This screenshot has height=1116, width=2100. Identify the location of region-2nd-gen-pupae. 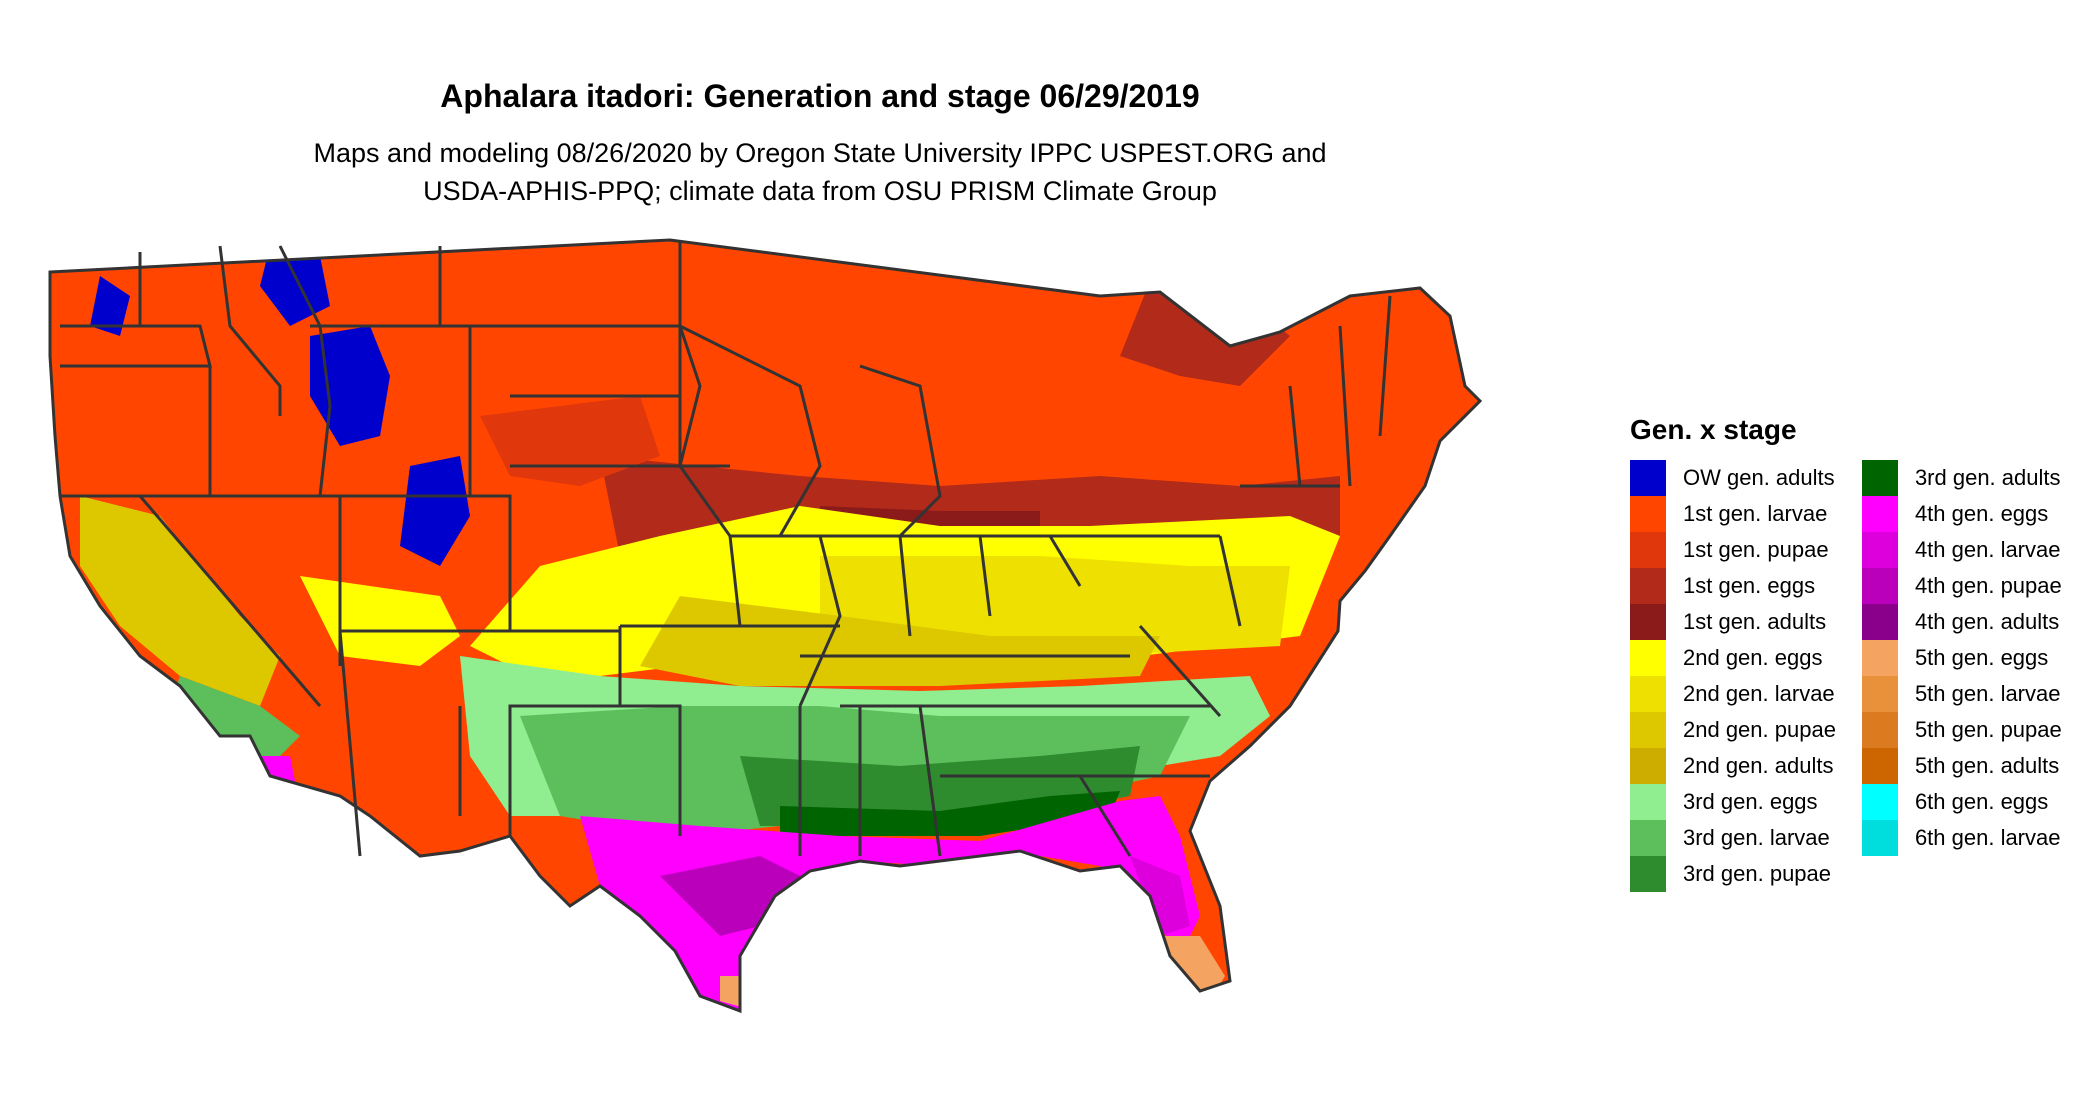
(900, 641).